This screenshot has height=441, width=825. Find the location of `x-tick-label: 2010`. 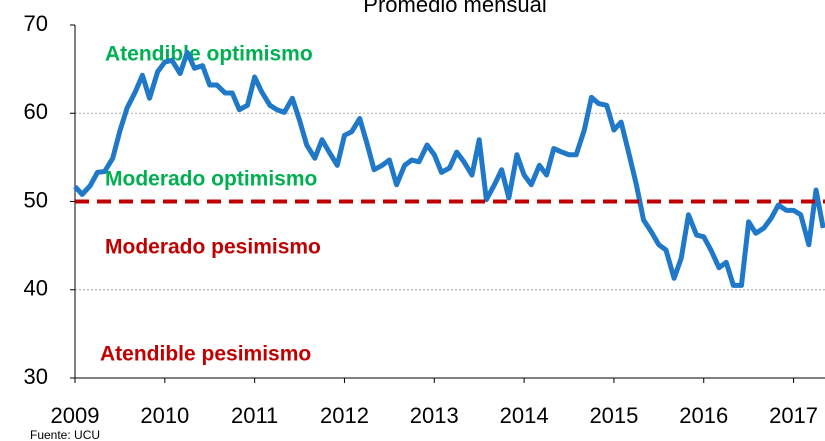

x-tick-label: 2010 is located at coordinates (164, 415).